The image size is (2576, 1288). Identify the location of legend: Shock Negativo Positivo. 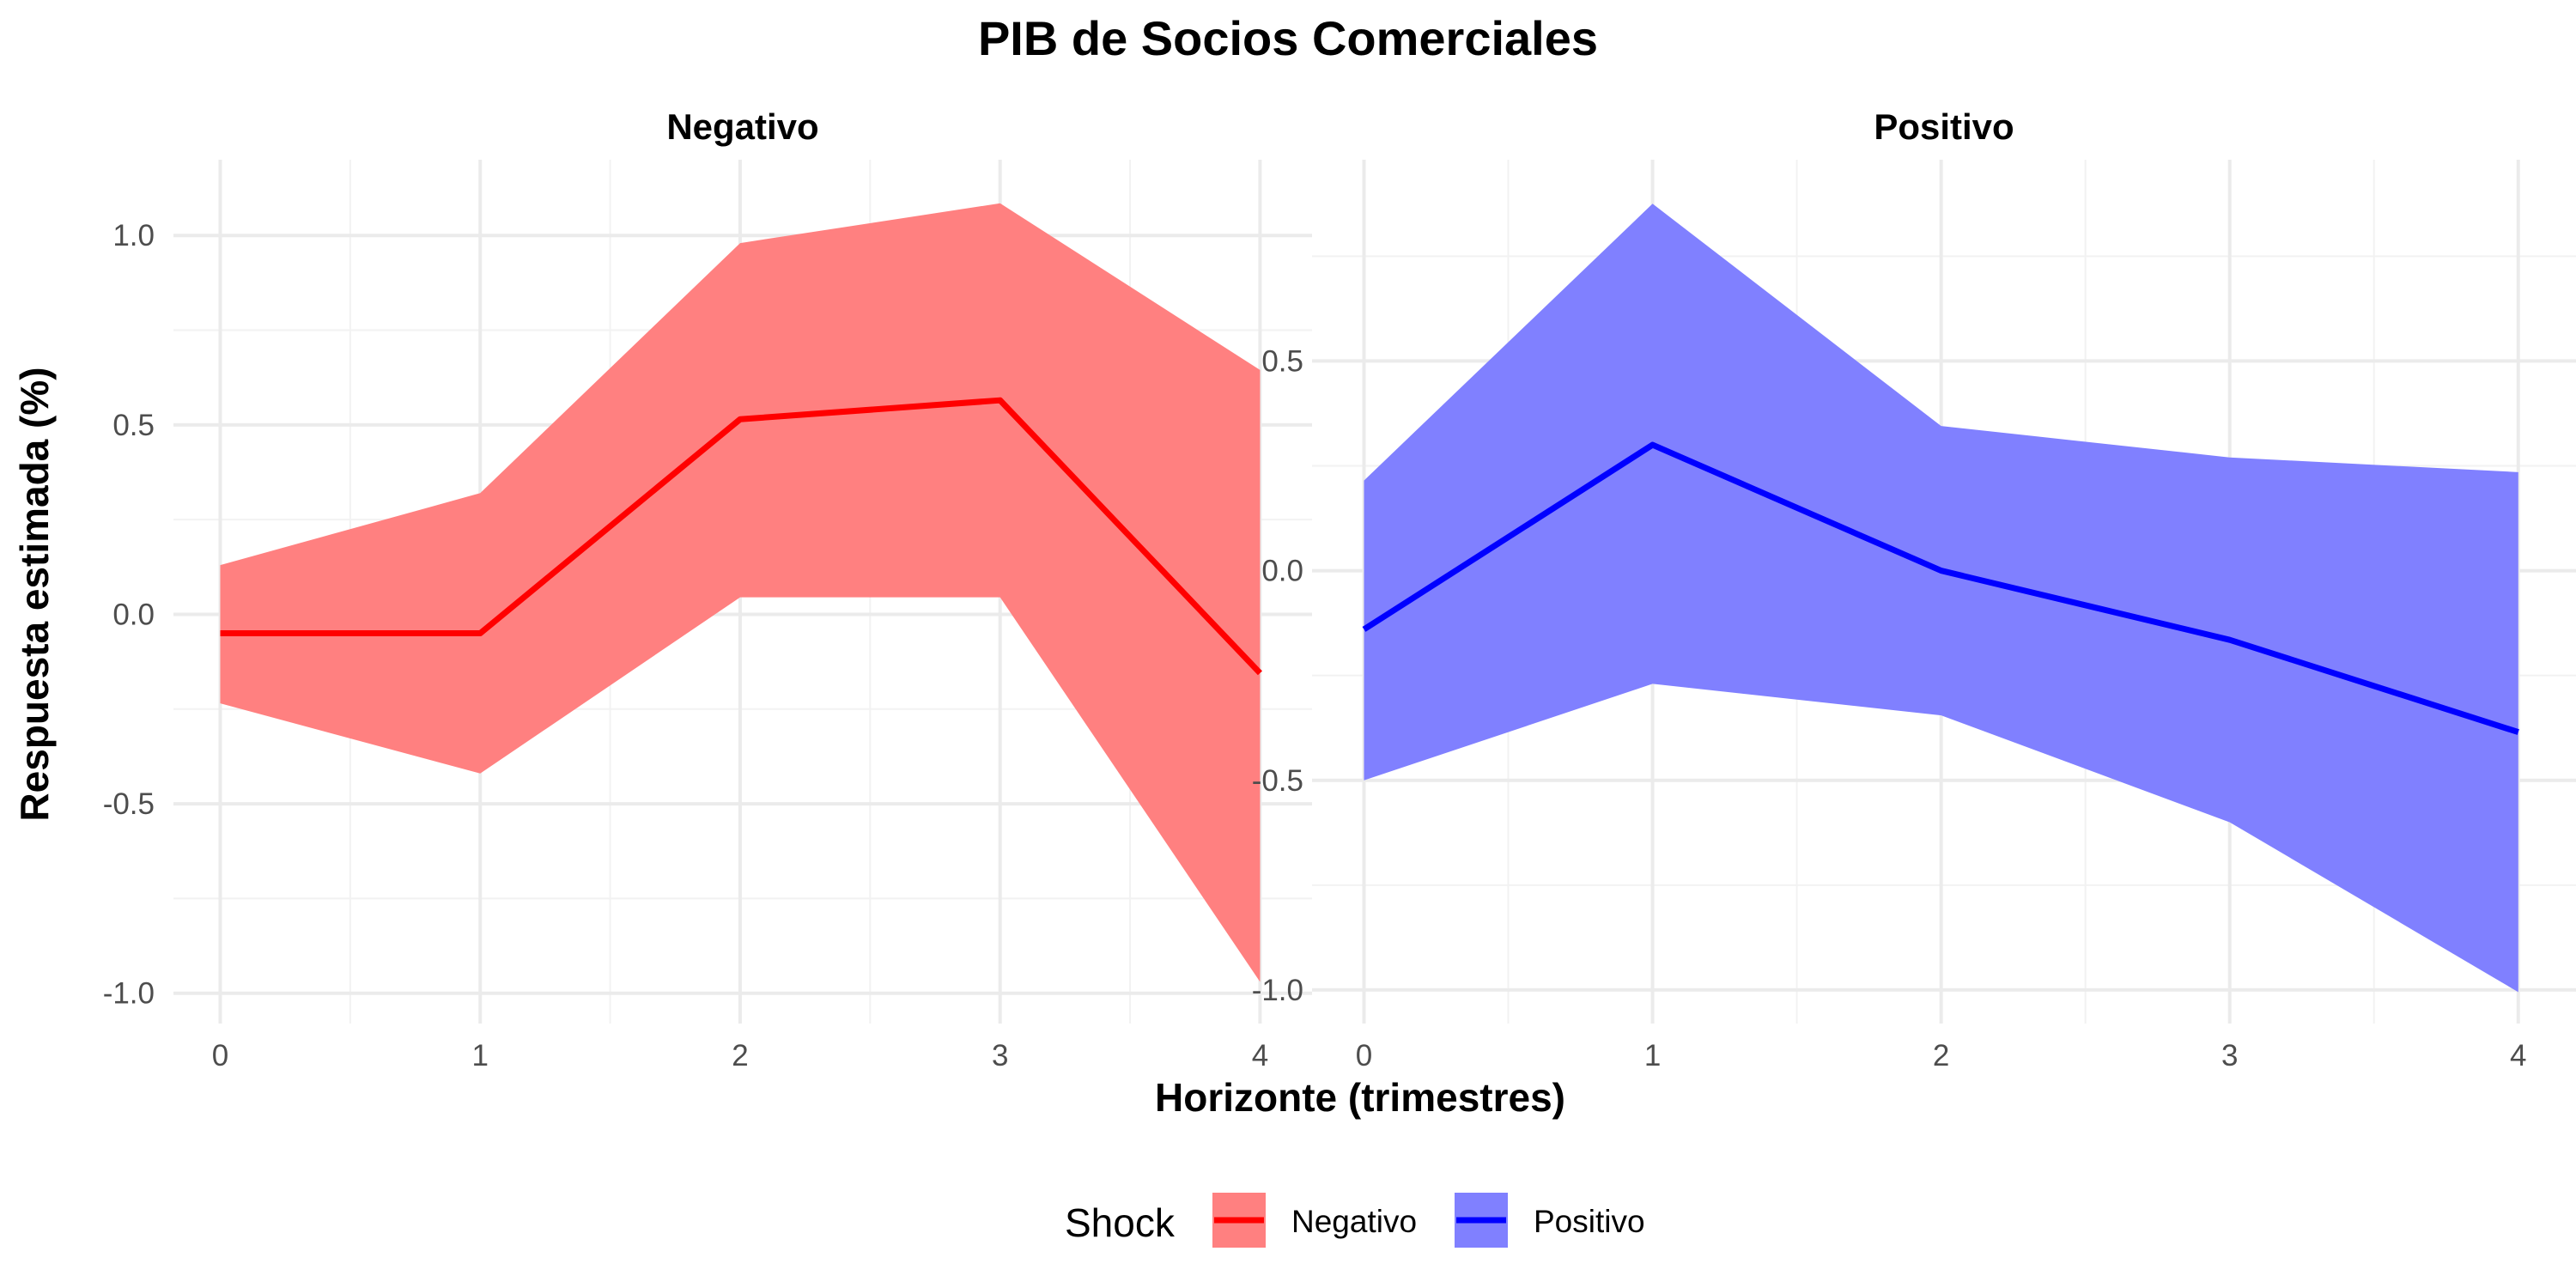
(1355, 1221).